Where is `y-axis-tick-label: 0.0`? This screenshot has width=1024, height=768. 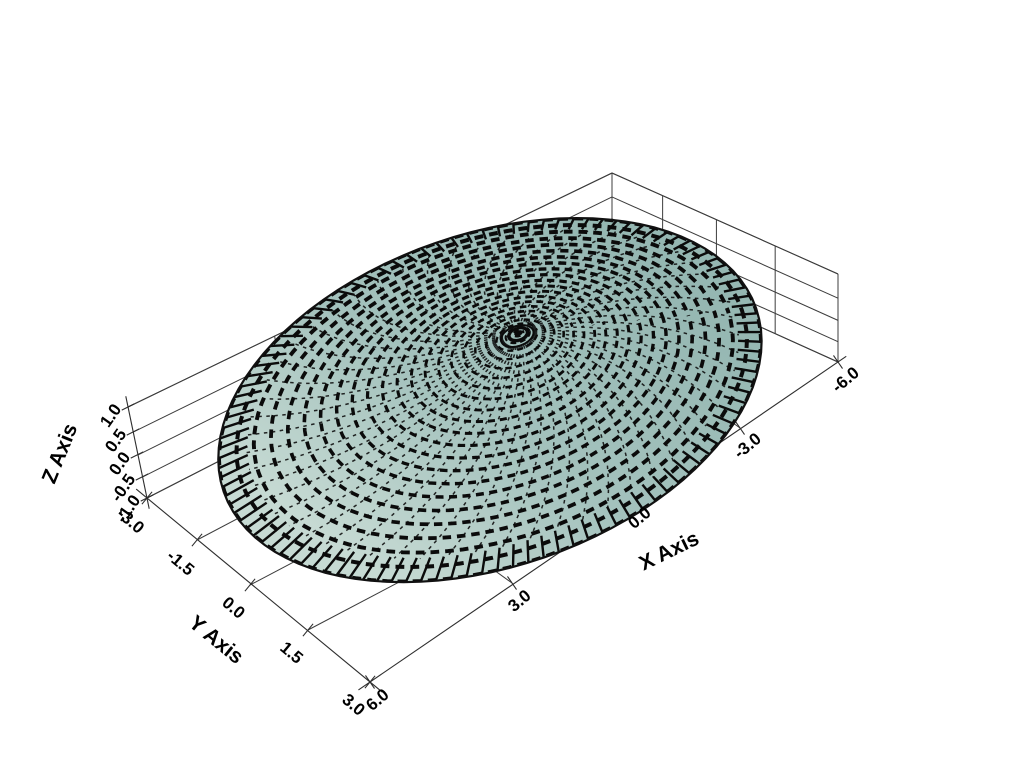 y-axis-tick-label: 0.0 is located at coordinates (233, 608).